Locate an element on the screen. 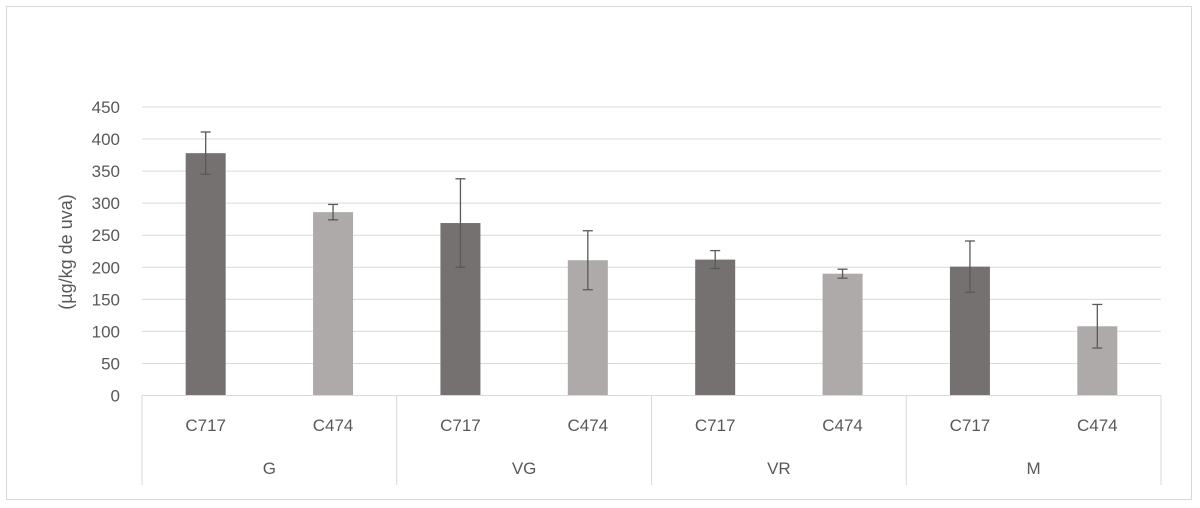  bar-g-c474 is located at coordinates (333, 304).